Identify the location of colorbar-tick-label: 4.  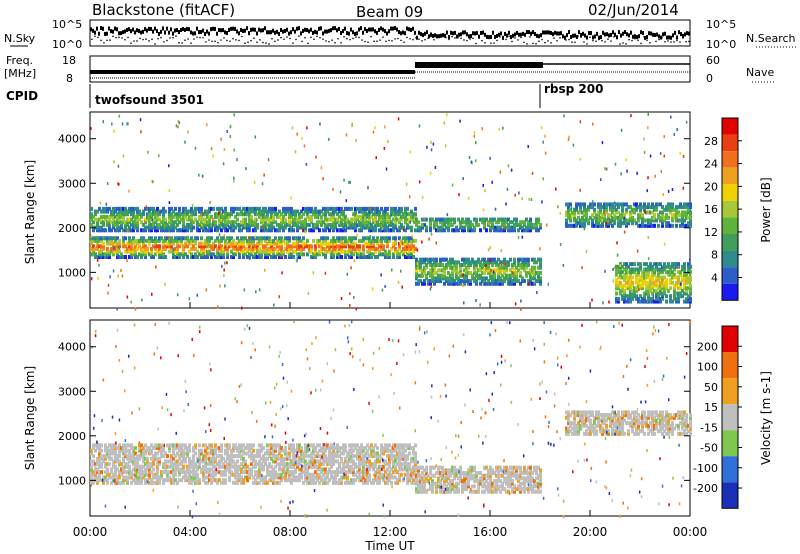
(714, 277).